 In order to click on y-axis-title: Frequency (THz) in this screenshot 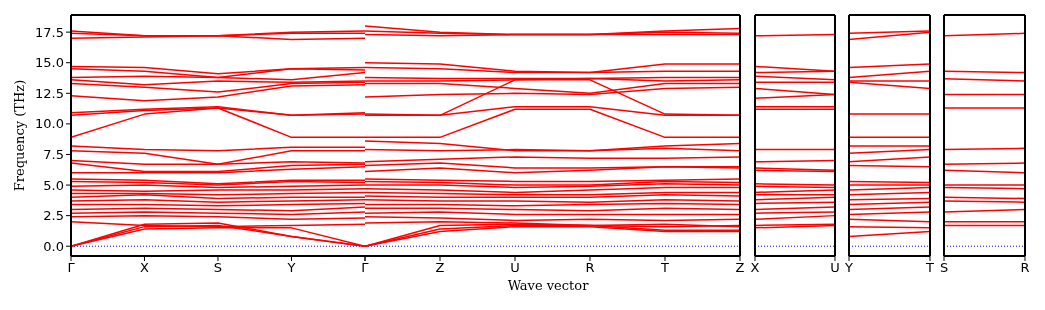, I will do `click(19, 135)`.